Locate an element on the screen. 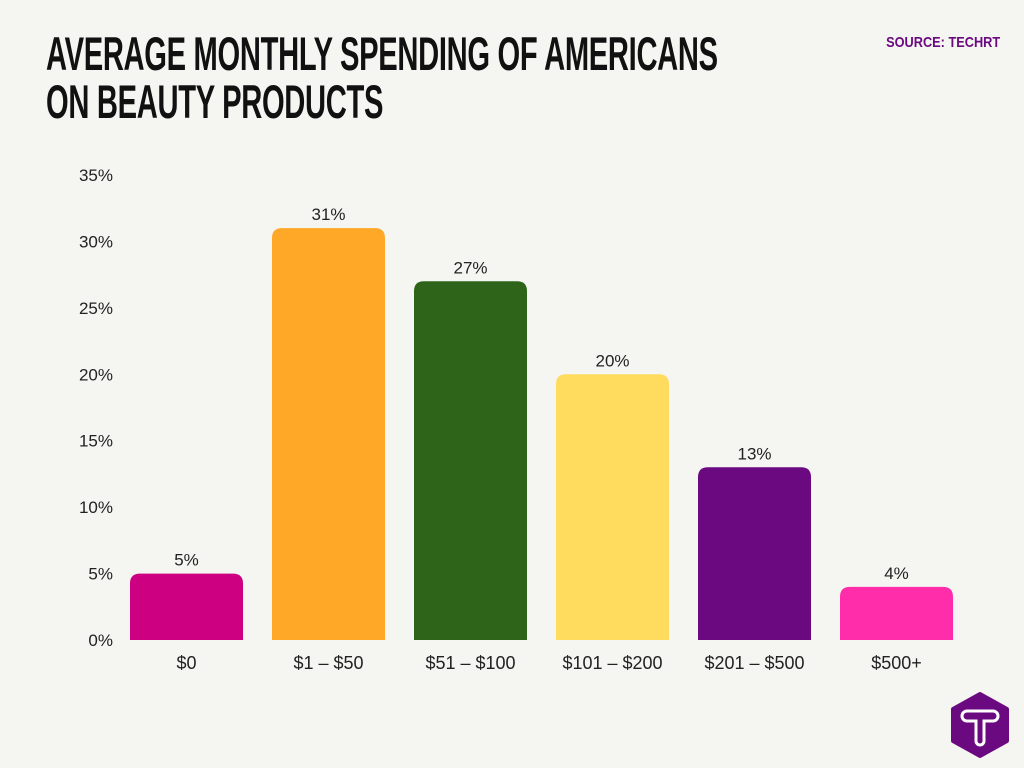  data-label: 13% is located at coordinates (754, 453).